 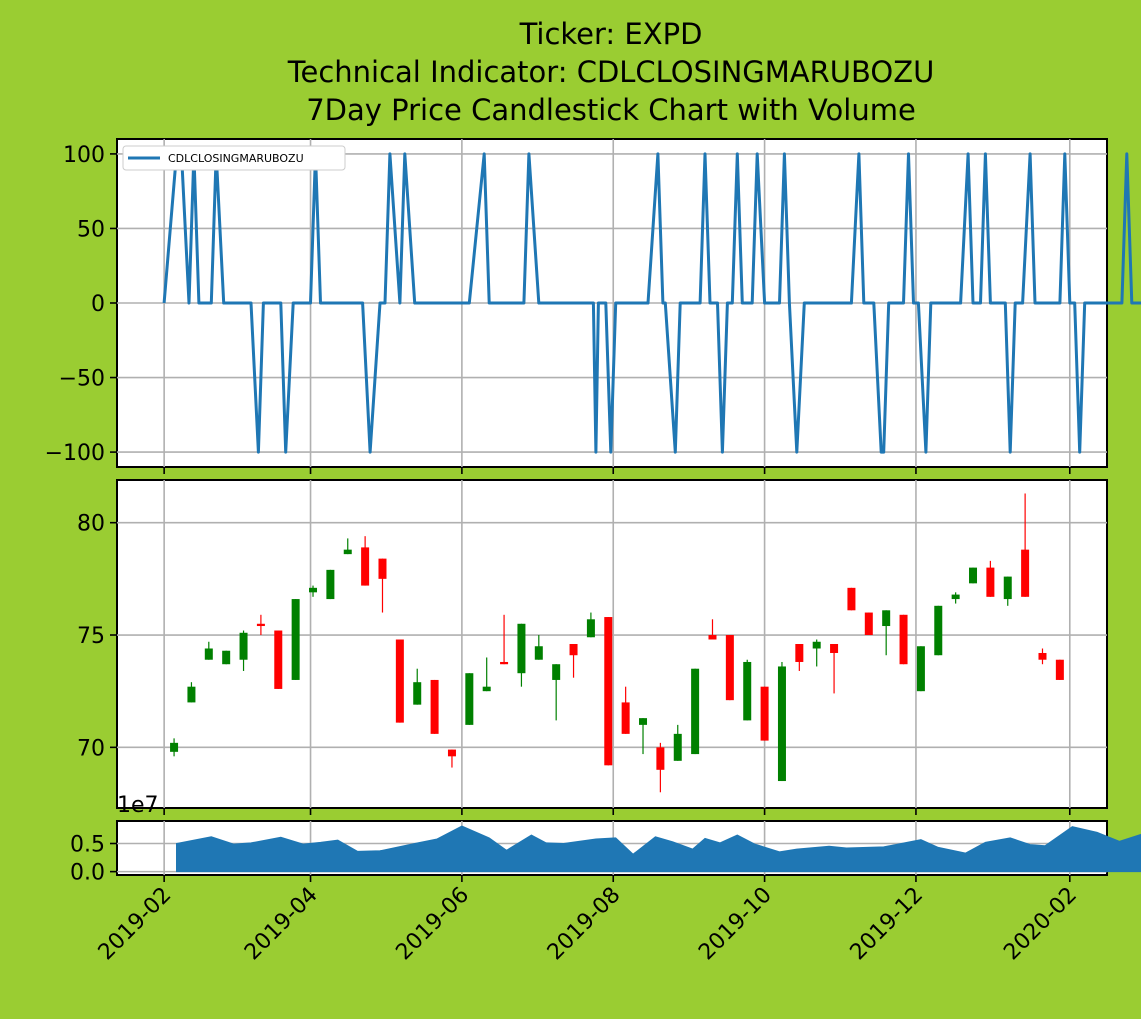 I want to click on chart-title-indicator: Technical Indicator: CDLCLOSINGMARUBOZU, so click(x=611, y=72).